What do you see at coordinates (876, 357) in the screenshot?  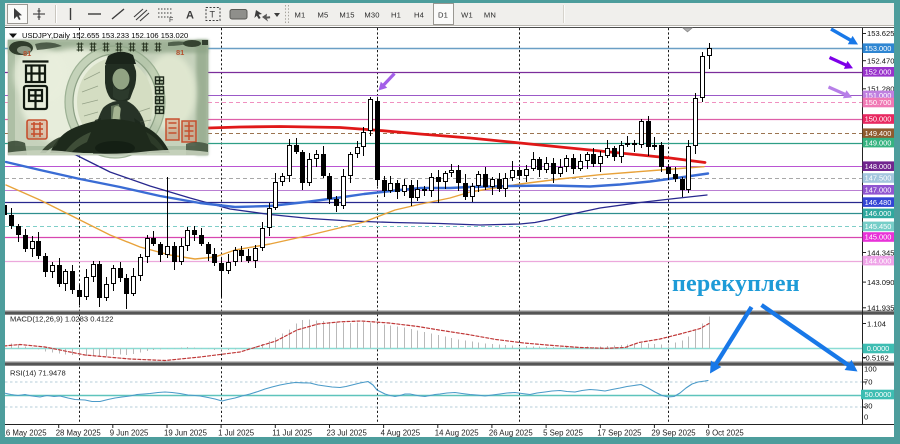 I see `svg-text: -0.5162` at bounding box center [876, 357].